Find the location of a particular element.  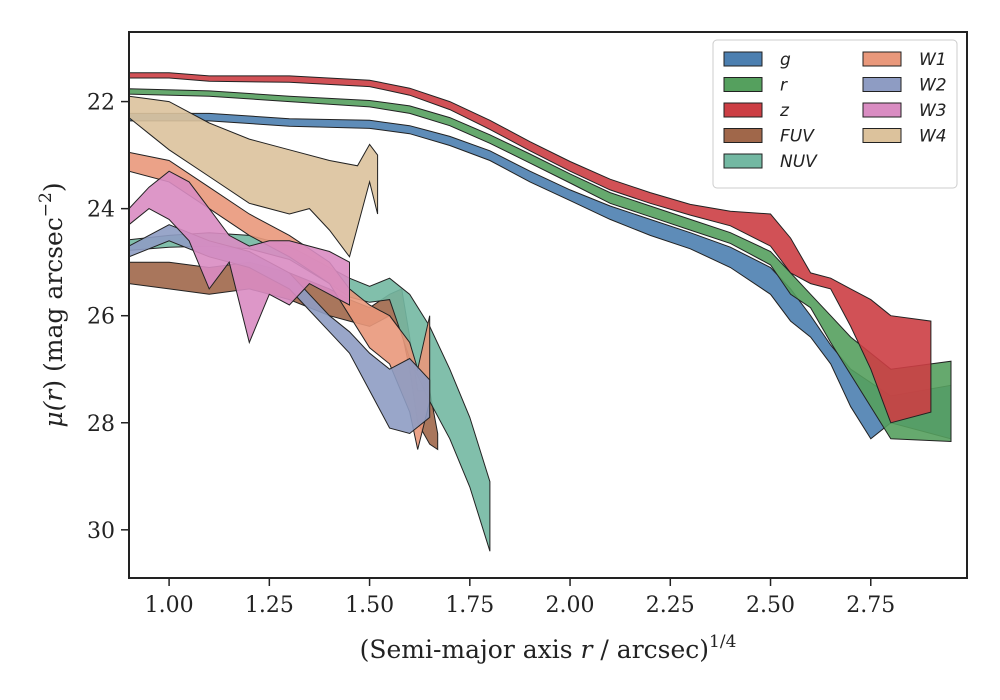

legend-label-w3: W3 is located at coordinates (933, 111).